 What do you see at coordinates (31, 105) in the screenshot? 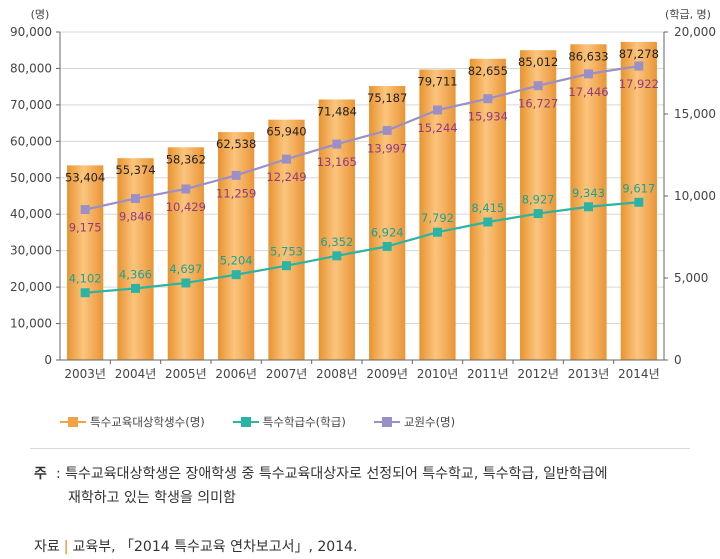
I see `left-tick-label: 70,000` at bounding box center [31, 105].